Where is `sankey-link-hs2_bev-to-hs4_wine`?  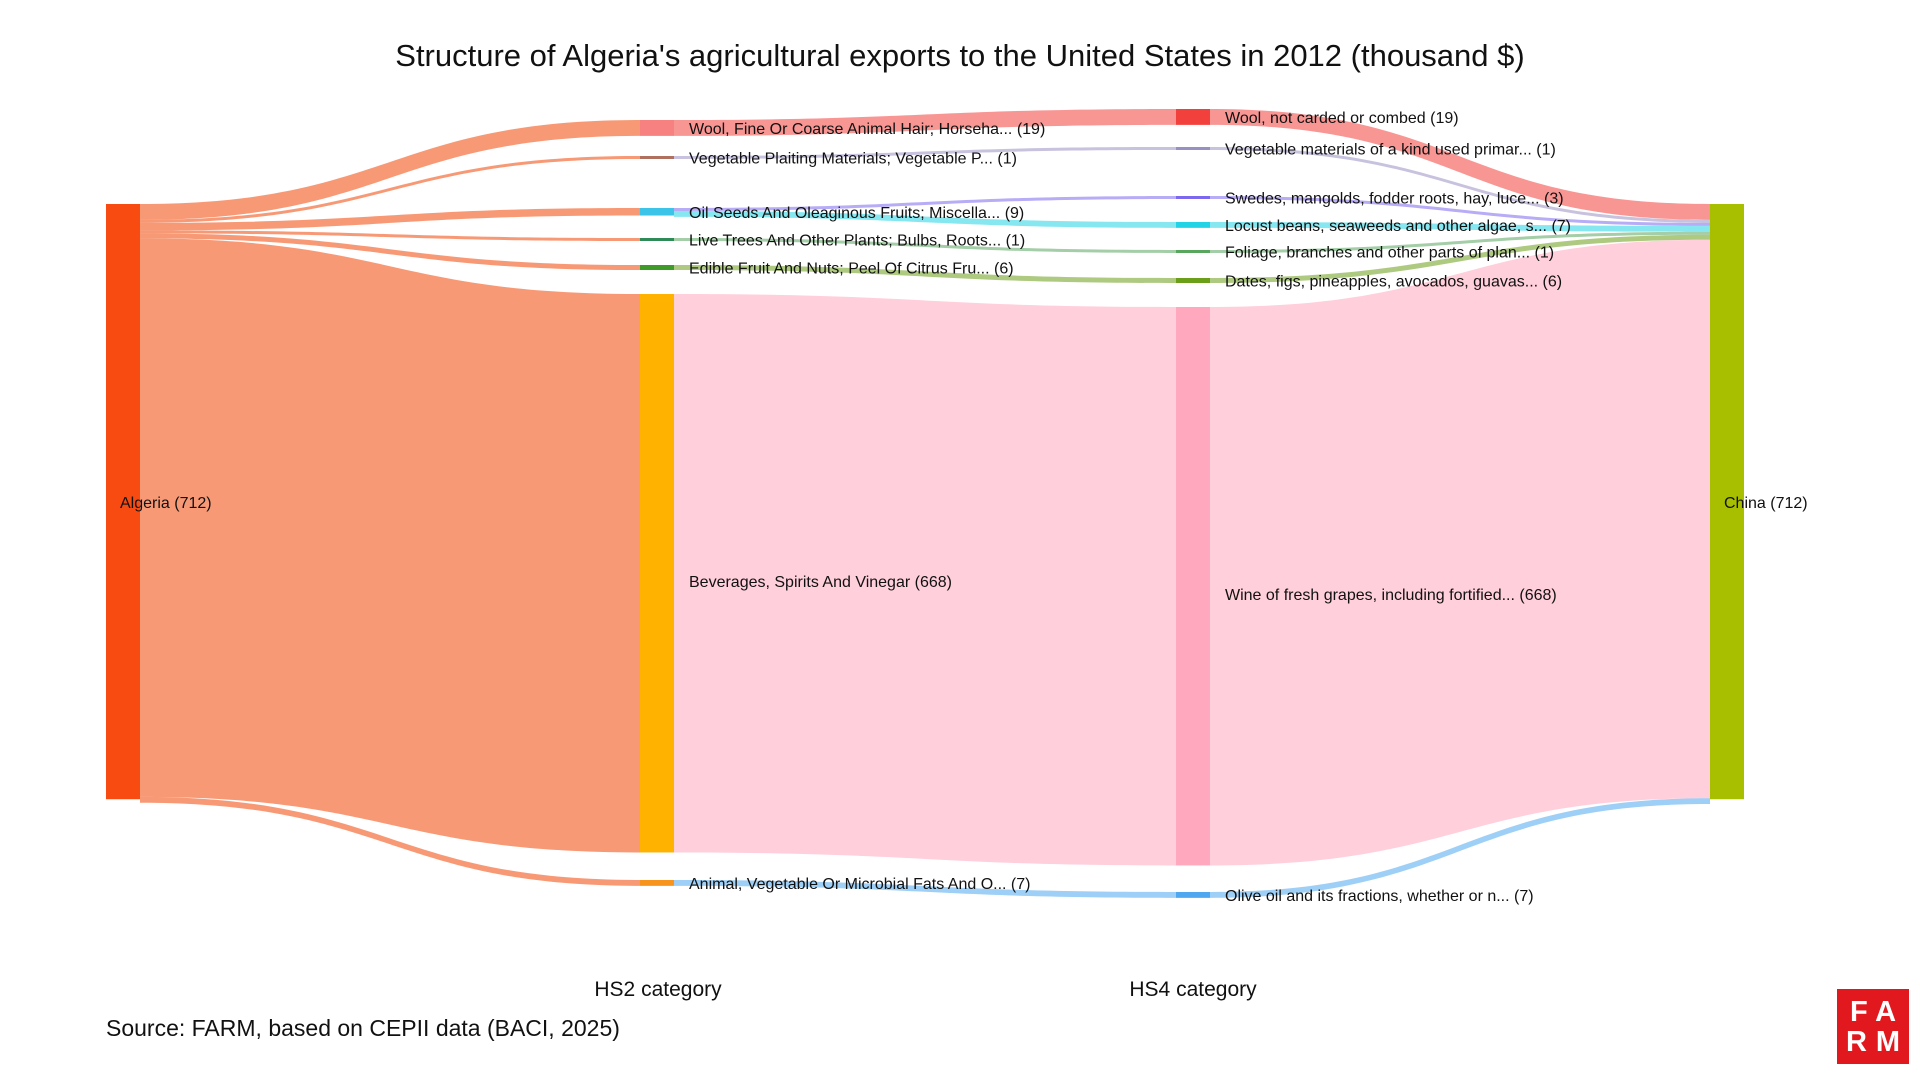 sankey-link-hs2_bev-to-hs4_wine is located at coordinates (925, 580).